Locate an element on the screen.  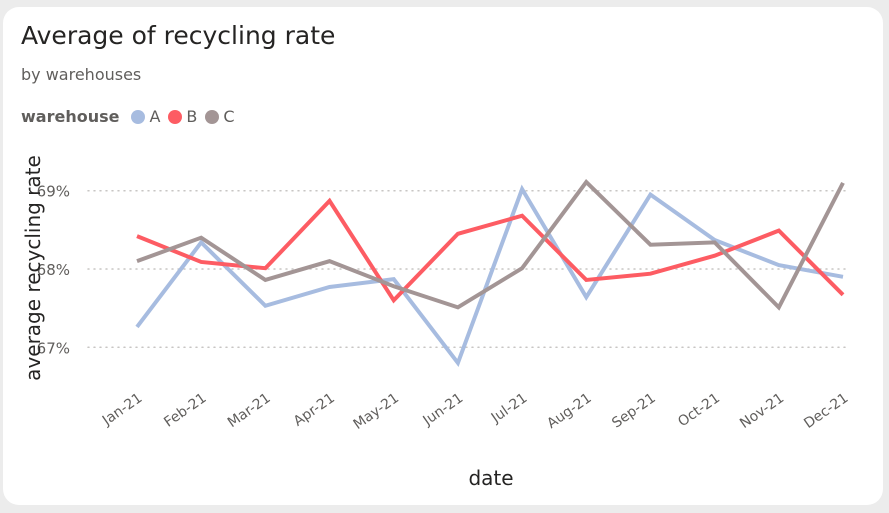
legend-item-a: A is located at coordinates (145, 116).